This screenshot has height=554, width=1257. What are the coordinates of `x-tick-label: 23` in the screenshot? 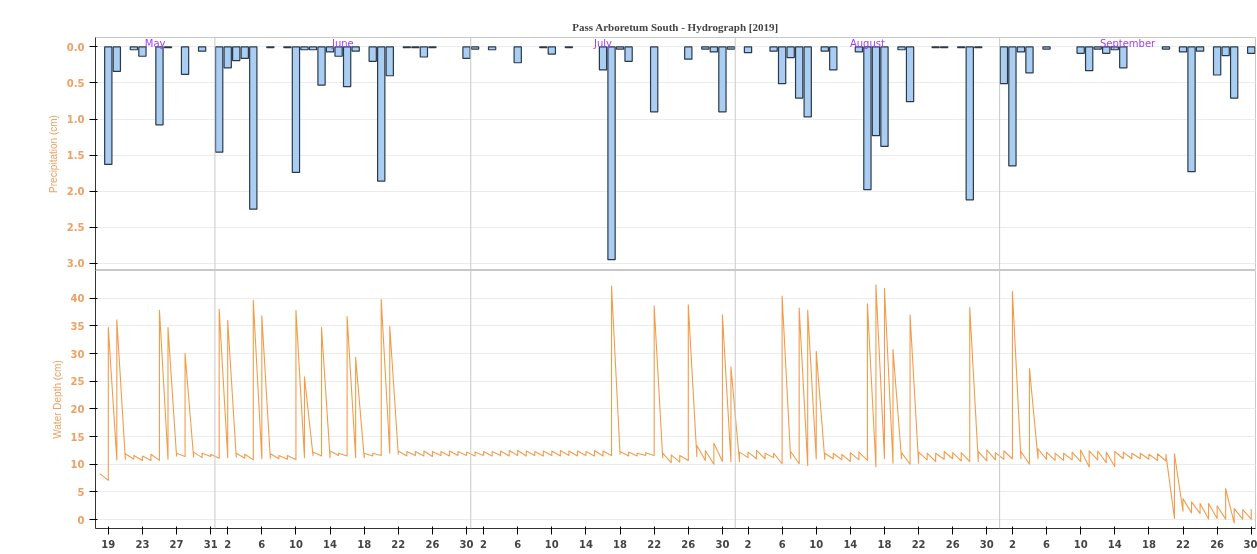 It's located at (142, 544).